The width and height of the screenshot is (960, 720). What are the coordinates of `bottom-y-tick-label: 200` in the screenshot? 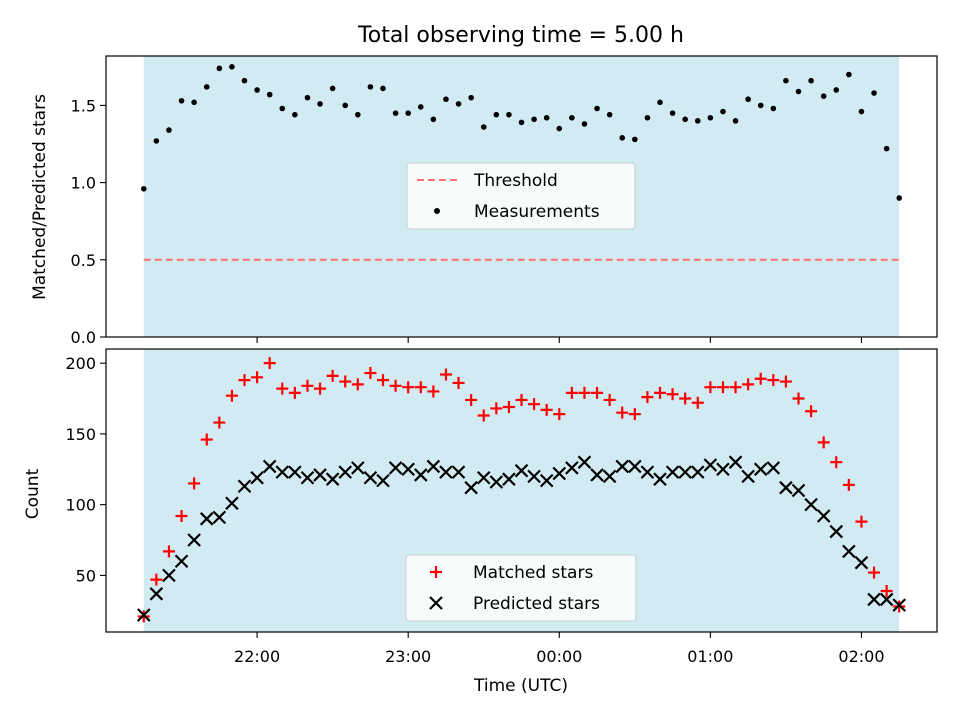 It's located at (80, 363).